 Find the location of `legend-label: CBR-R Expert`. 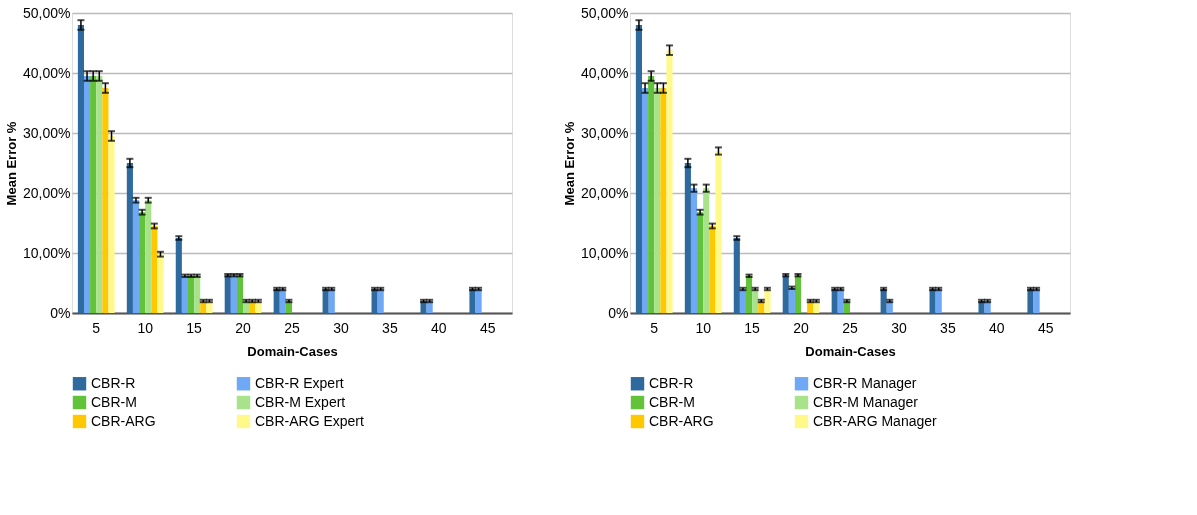

legend-label: CBR-R Expert is located at coordinates (299, 382).